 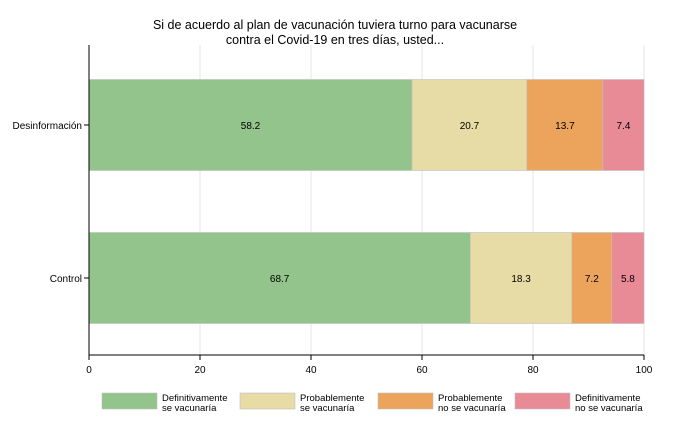 I want to click on data-label-1-0: 68.7, so click(x=280, y=279).